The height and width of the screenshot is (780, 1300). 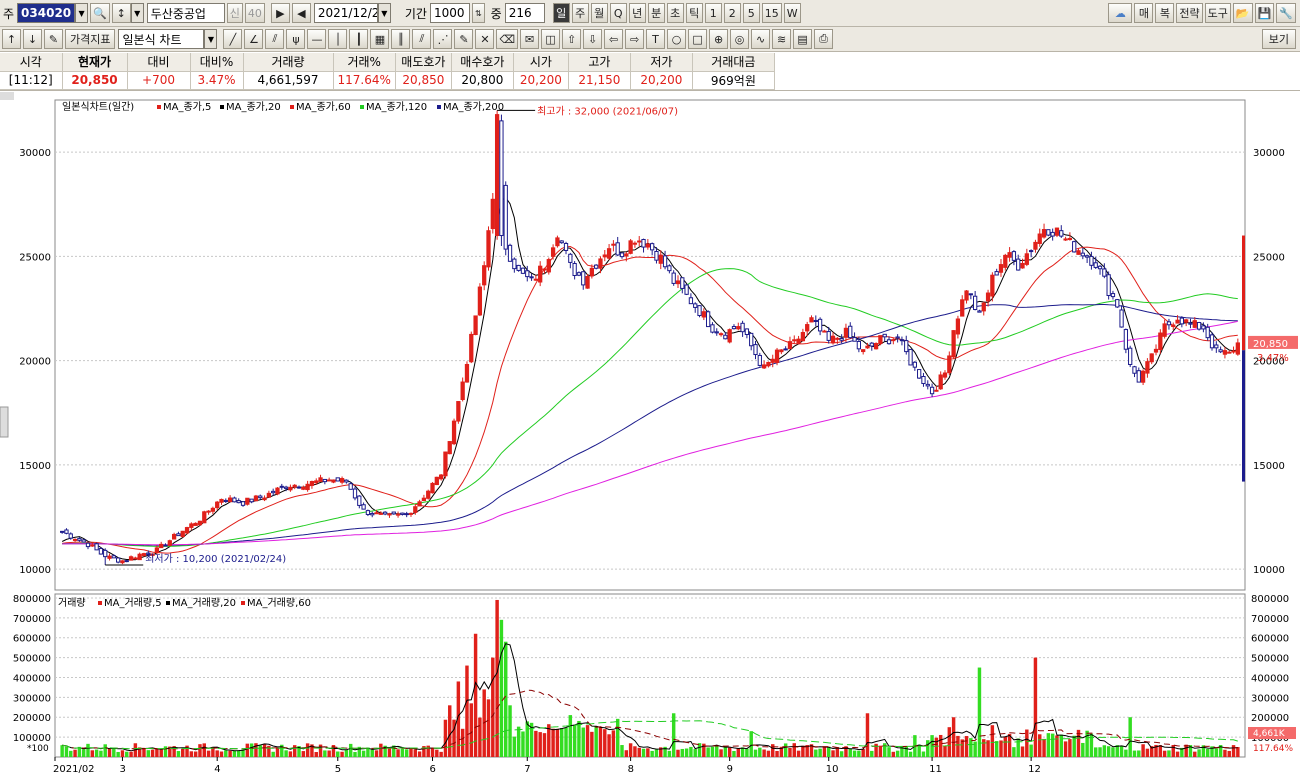 I want to click on open-folder-button: 📂, so click(x=1242, y=13).